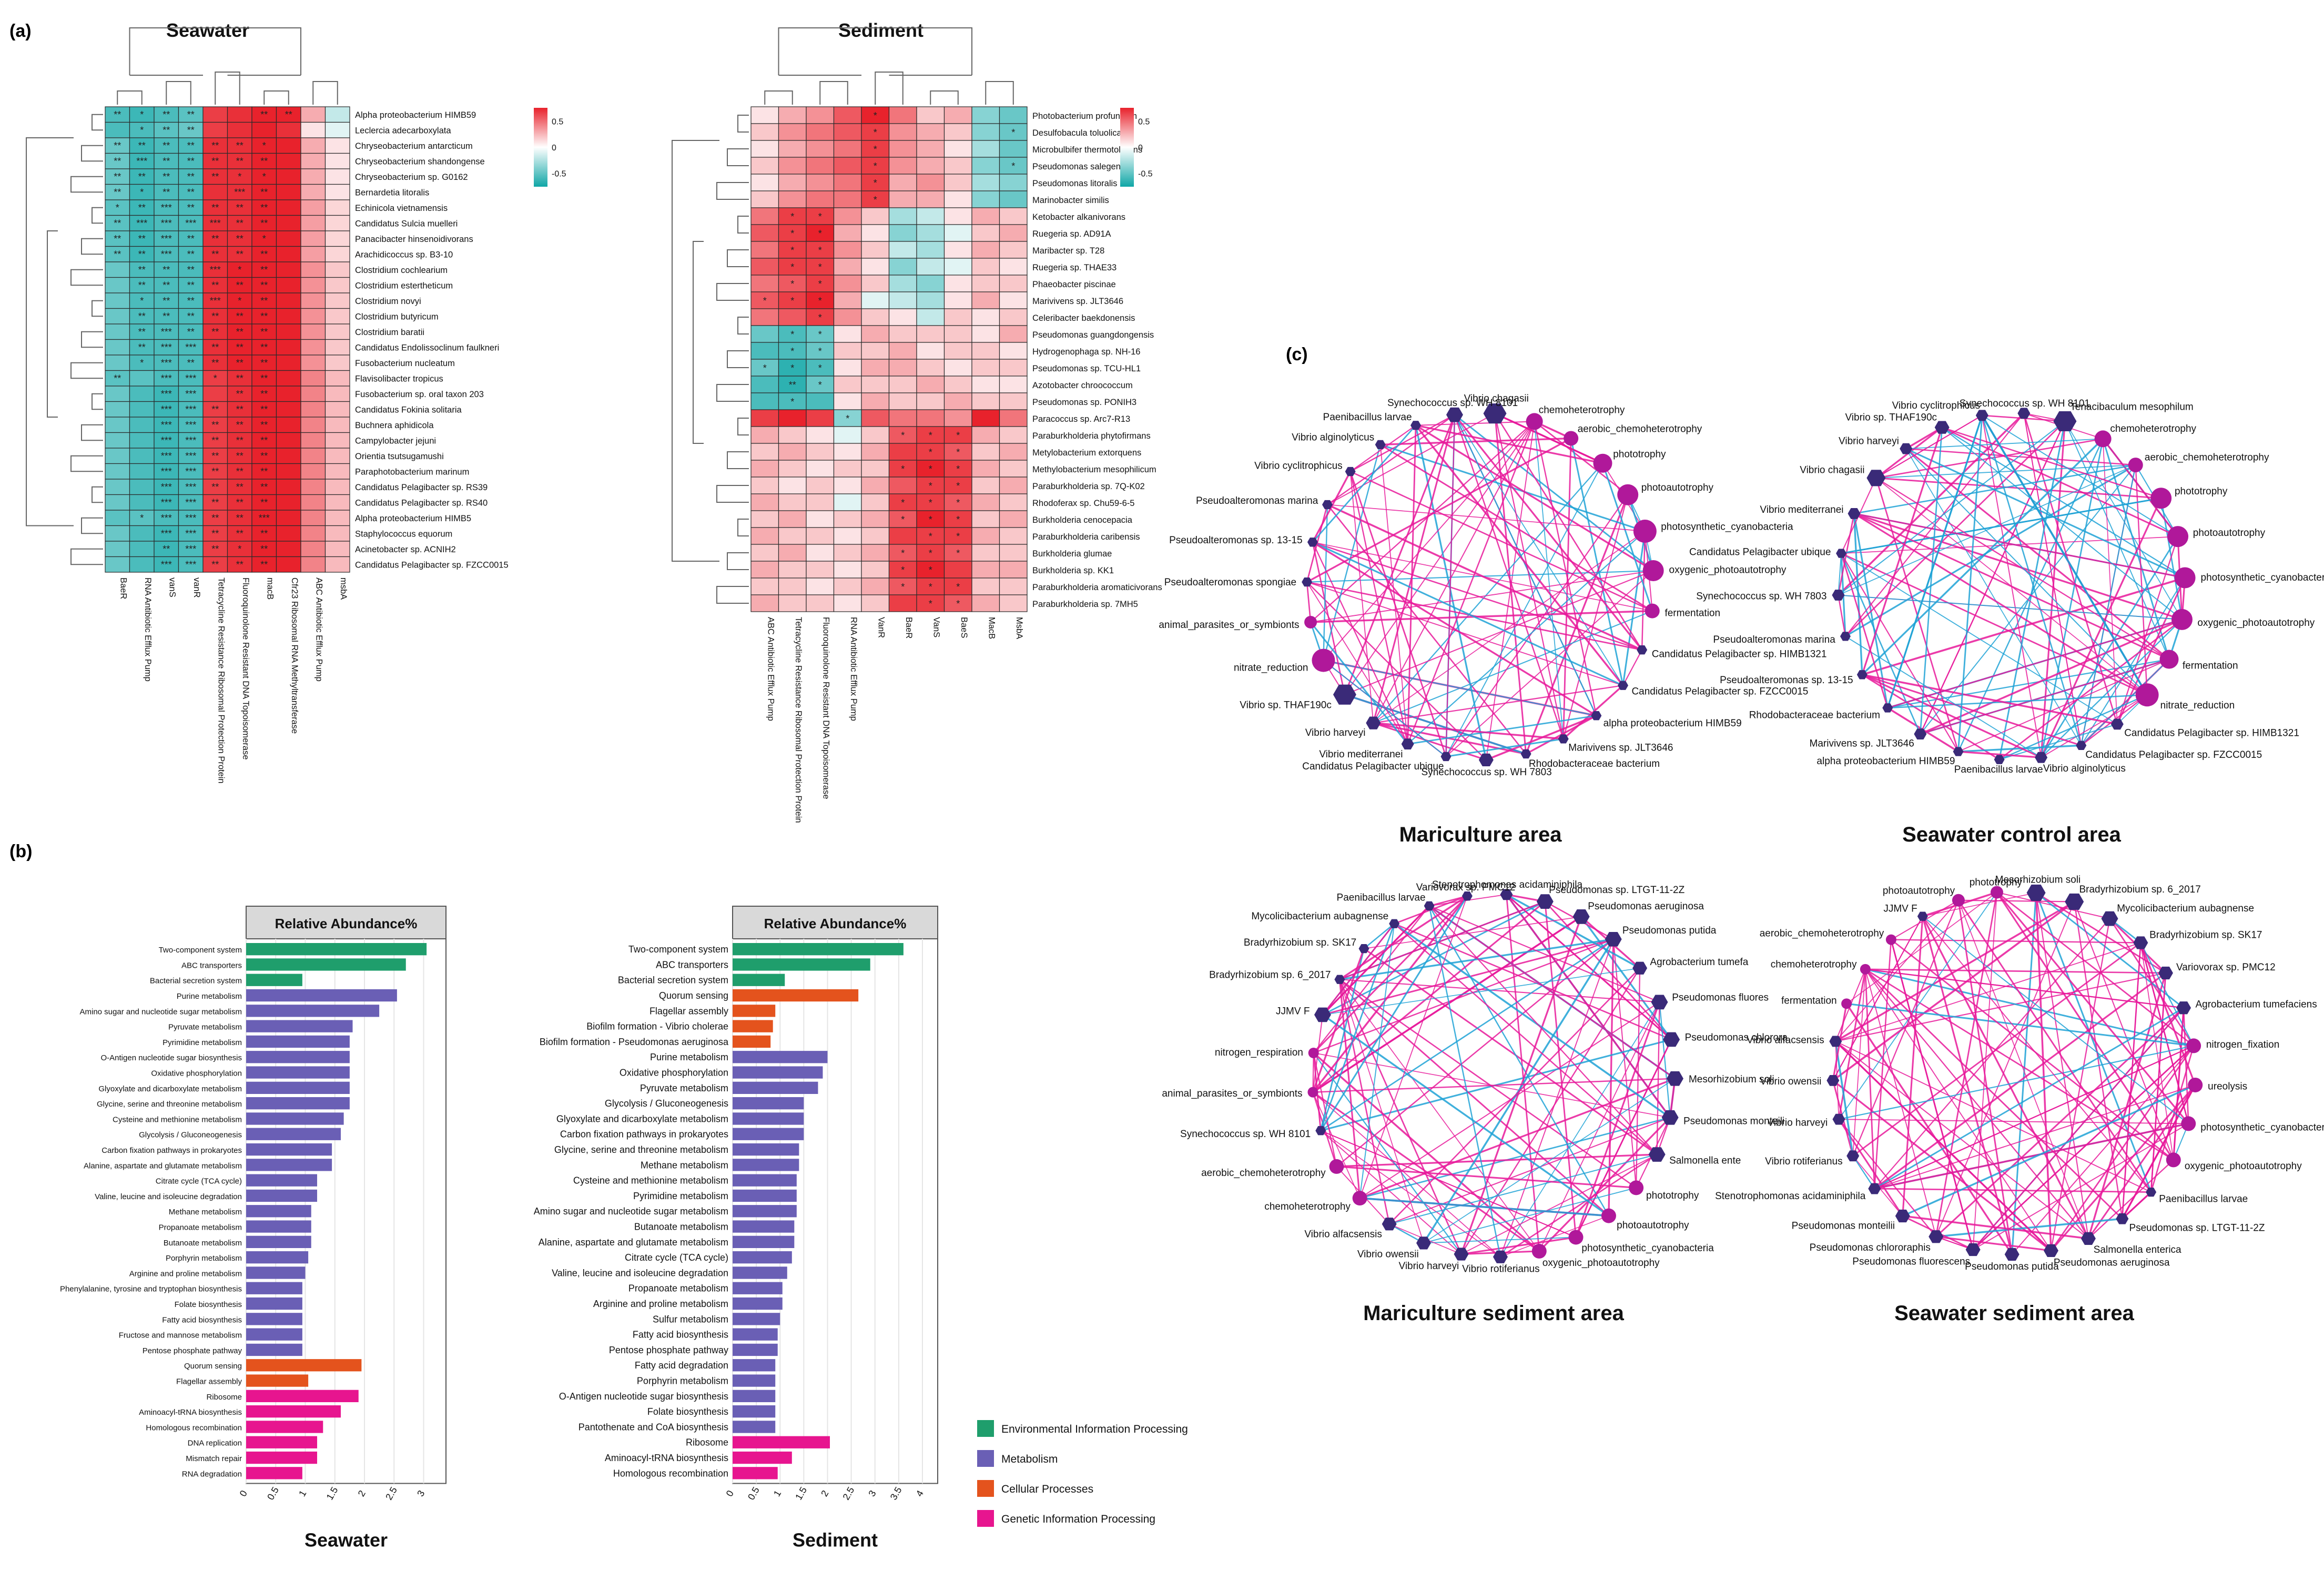  Describe the element at coordinates (641, 1149) in the screenshot. I see `category-label: Glycine, serine and threonine metabolism` at that location.